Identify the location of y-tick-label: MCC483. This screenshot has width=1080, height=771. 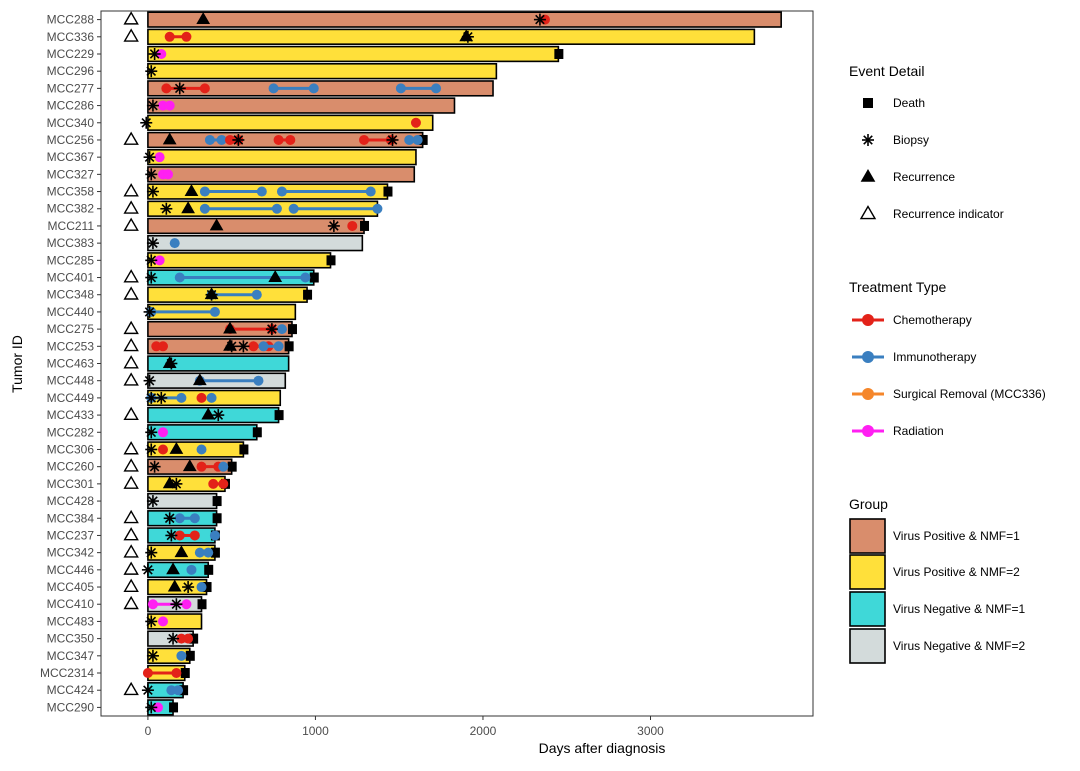
(71, 621).